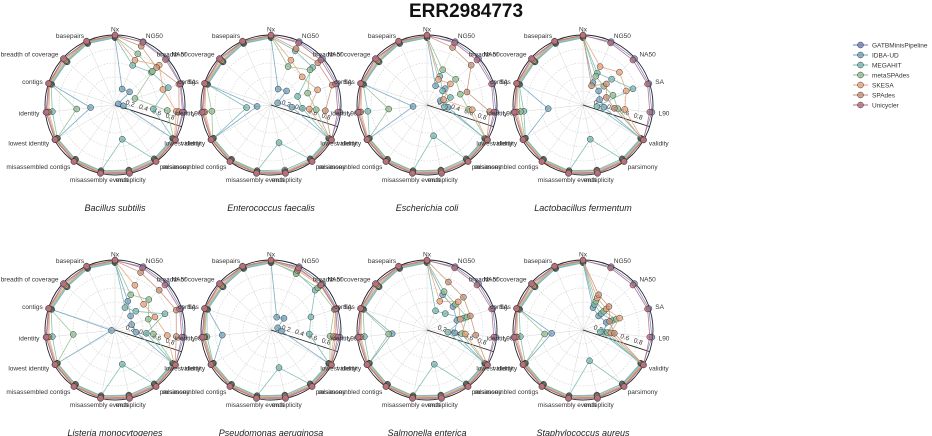  I want to click on axis-label: misassembly events, so click(99, 180).